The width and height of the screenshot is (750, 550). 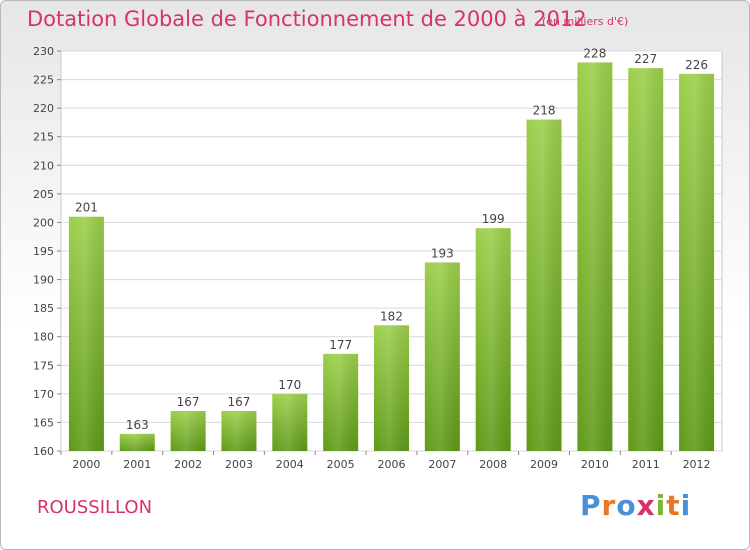 What do you see at coordinates (673, 505) in the screenshot?
I see `logo-letter: t` at bounding box center [673, 505].